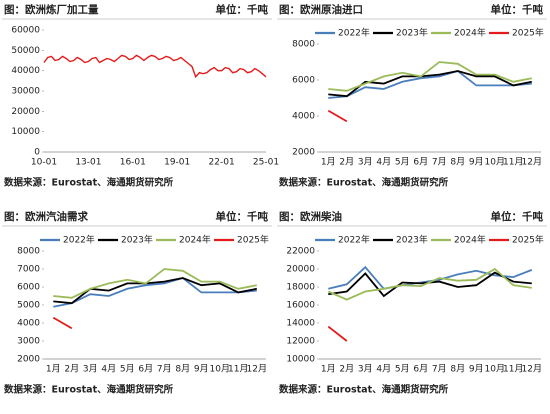 The image size is (550, 414). What do you see at coordinates (28, 342) in the screenshot?
I see `y-tick-label: 3000` at bounding box center [28, 342].